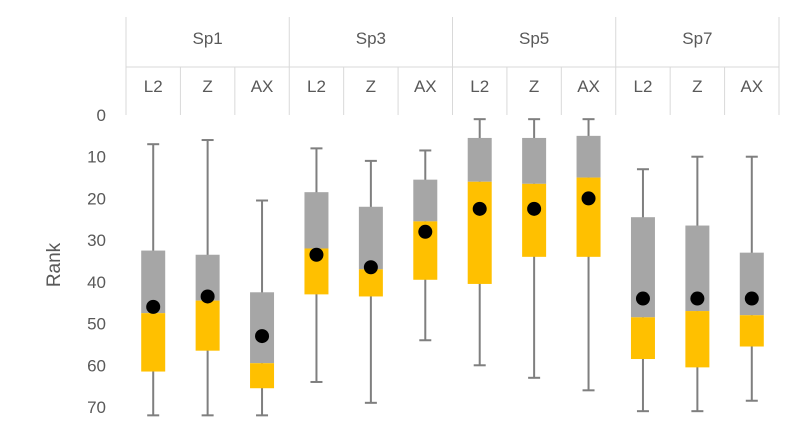  I want to click on box-lower-sp7-ax, so click(751, 331).